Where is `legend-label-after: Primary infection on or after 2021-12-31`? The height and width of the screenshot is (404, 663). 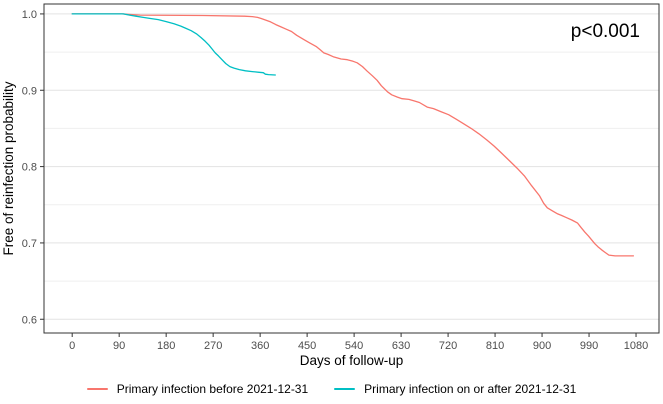
legend-label-after: Primary infection on or after 2021-12-31 is located at coordinates (470, 389).